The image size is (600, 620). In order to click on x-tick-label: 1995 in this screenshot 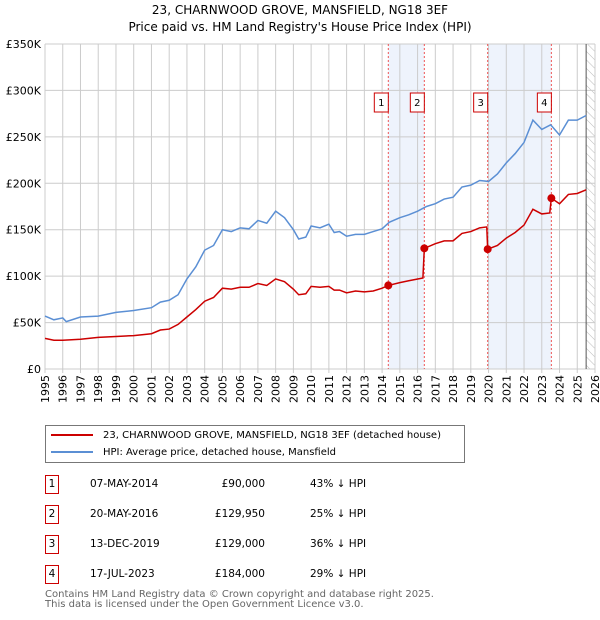, I will do `click(45, 389)`.